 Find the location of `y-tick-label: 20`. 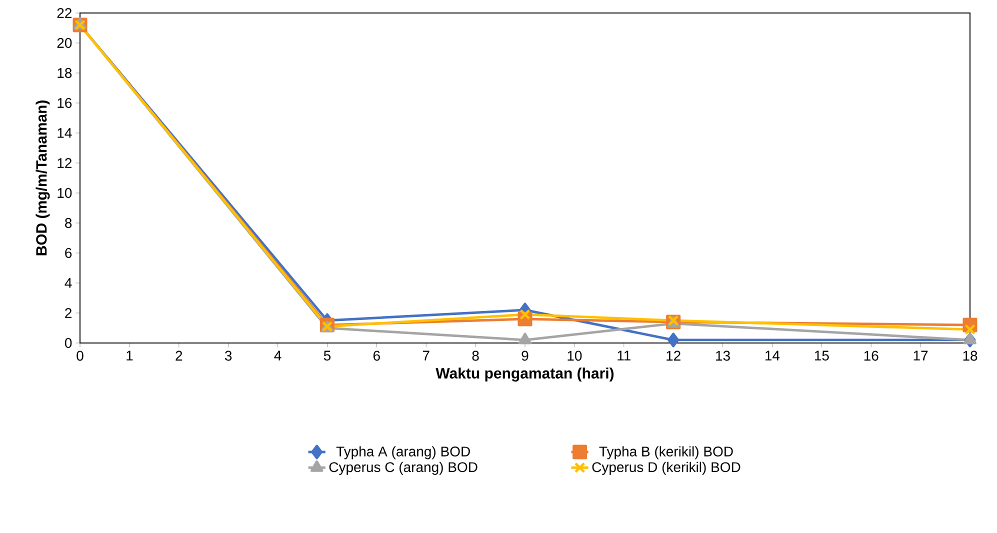

y-tick-label: 20 is located at coordinates (64, 43).